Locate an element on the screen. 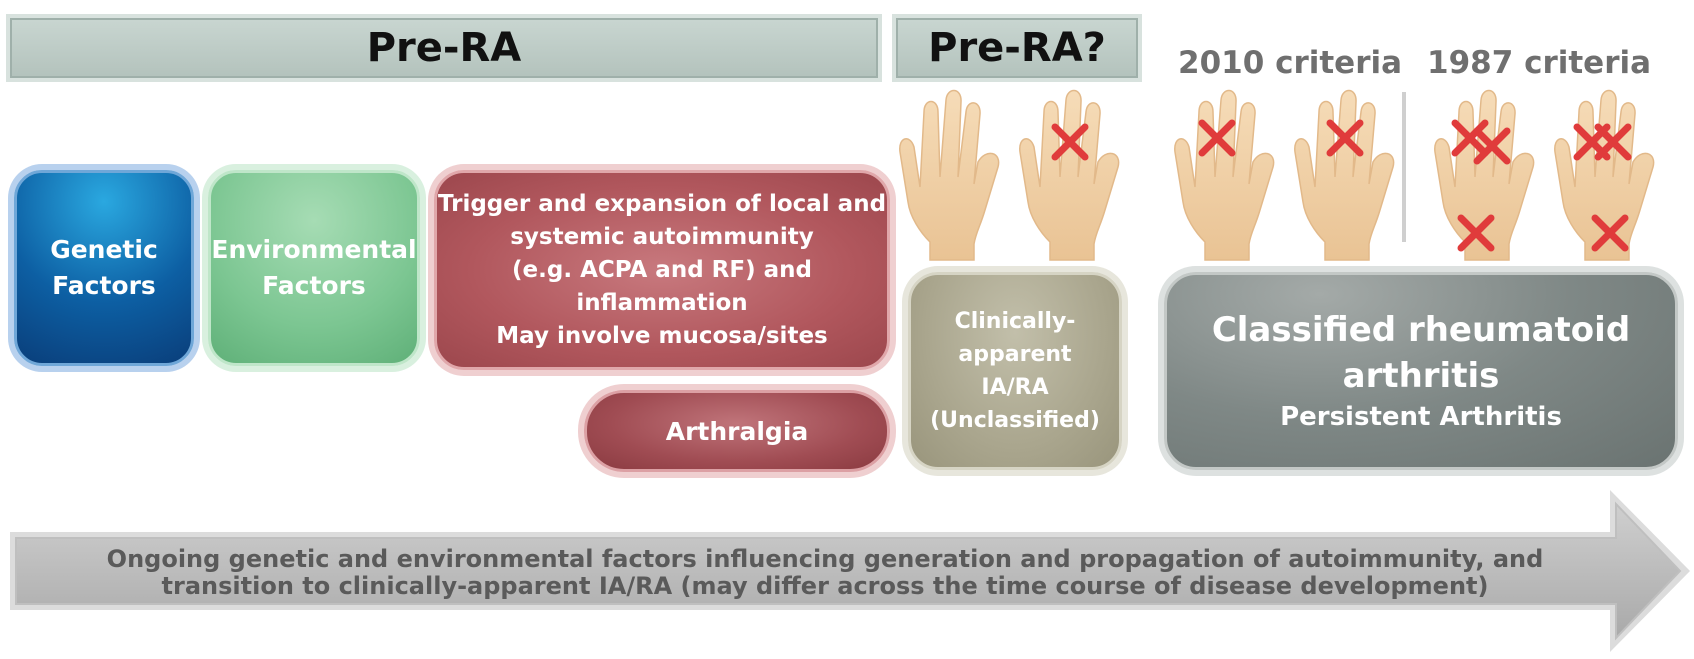 This screenshot has width=1694, height=659. criteria-divider is located at coordinates (1404, 167).